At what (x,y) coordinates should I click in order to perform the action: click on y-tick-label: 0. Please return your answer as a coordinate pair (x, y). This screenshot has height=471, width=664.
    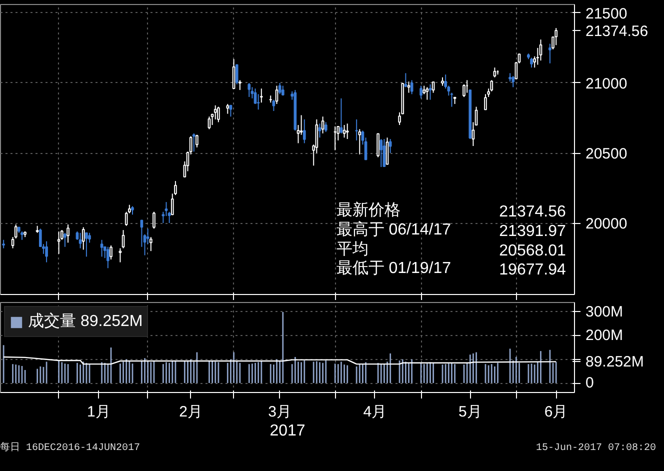
    Looking at the image, I should click on (590, 383).